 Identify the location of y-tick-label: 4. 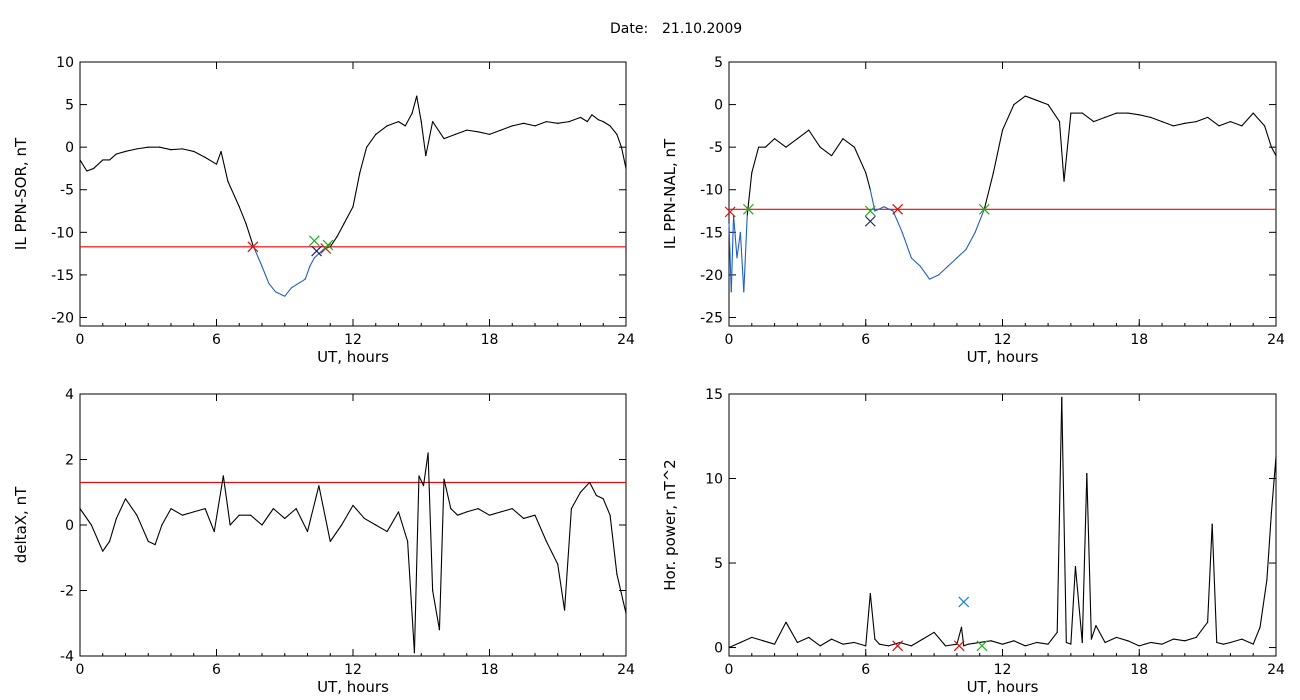
(69, 395).